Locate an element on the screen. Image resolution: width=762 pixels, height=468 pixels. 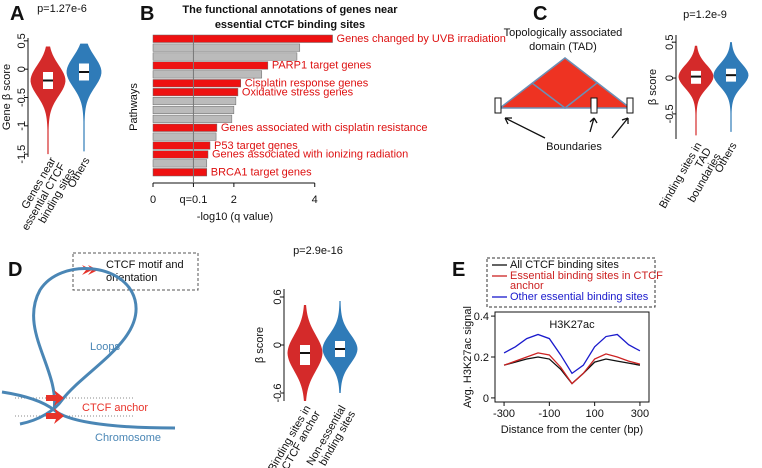
ctcf-motifs is located at coordinates (55, 407).